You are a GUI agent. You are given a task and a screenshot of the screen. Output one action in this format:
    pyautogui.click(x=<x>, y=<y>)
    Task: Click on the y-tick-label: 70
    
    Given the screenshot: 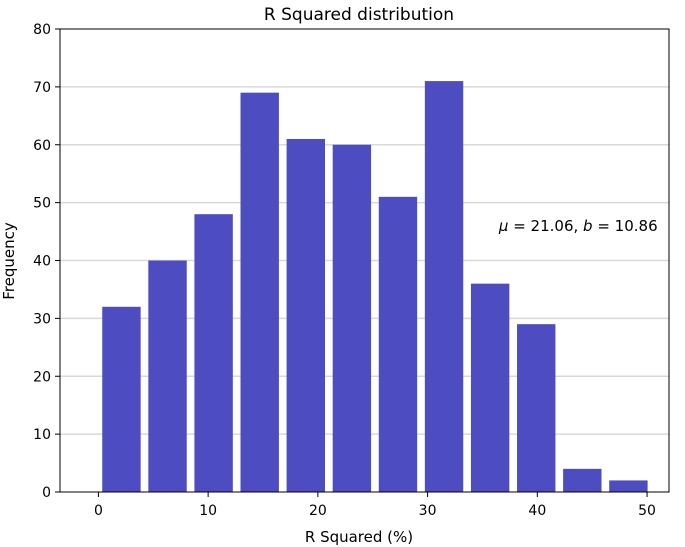 What is the action you would take?
    pyautogui.click(x=42, y=88)
    